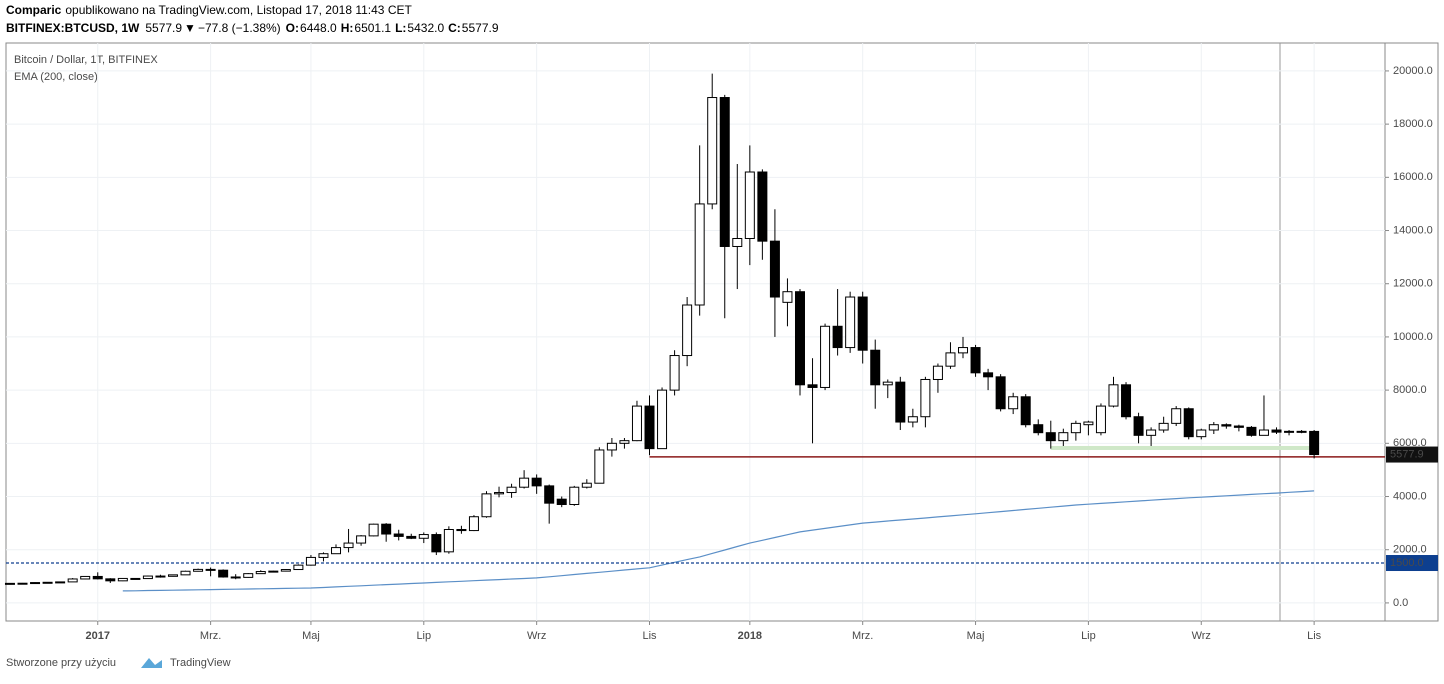  Describe the element at coordinates (1413, 337) in the screenshot. I see `y-tick-label: 10000.0` at that location.